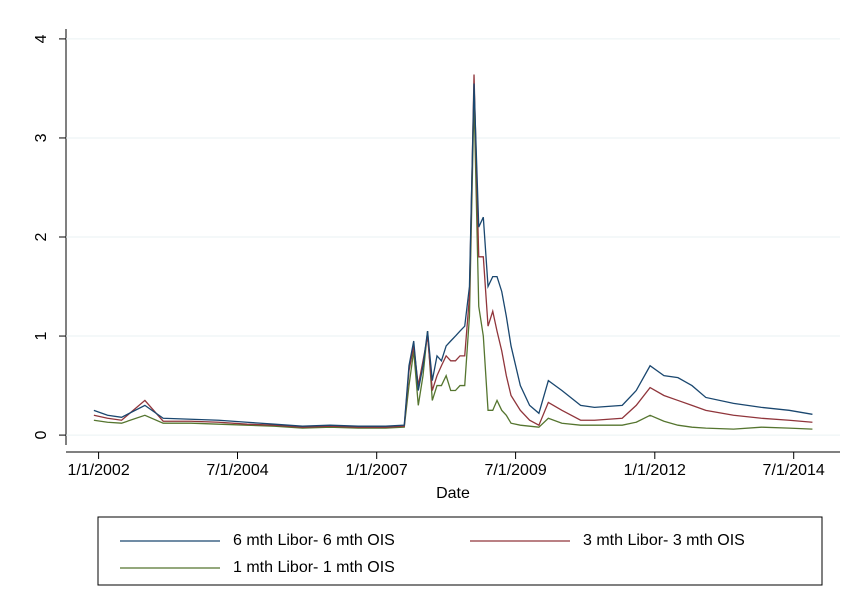 The width and height of the screenshot is (845, 615). What do you see at coordinates (664, 540) in the screenshot?
I see `legend-label: 3 mth Libor- 3 mth OIS` at bounding box center [664, 540].